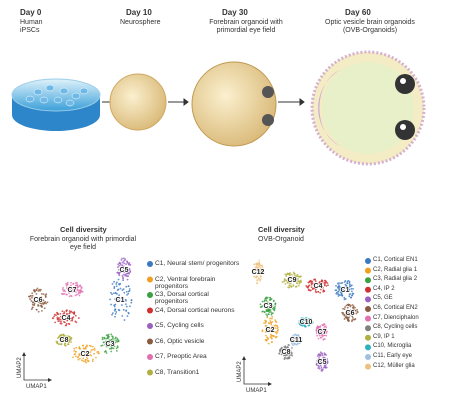 The image size is (450, 400). I want to click on stage-day: Day 10, so click(139, 12).